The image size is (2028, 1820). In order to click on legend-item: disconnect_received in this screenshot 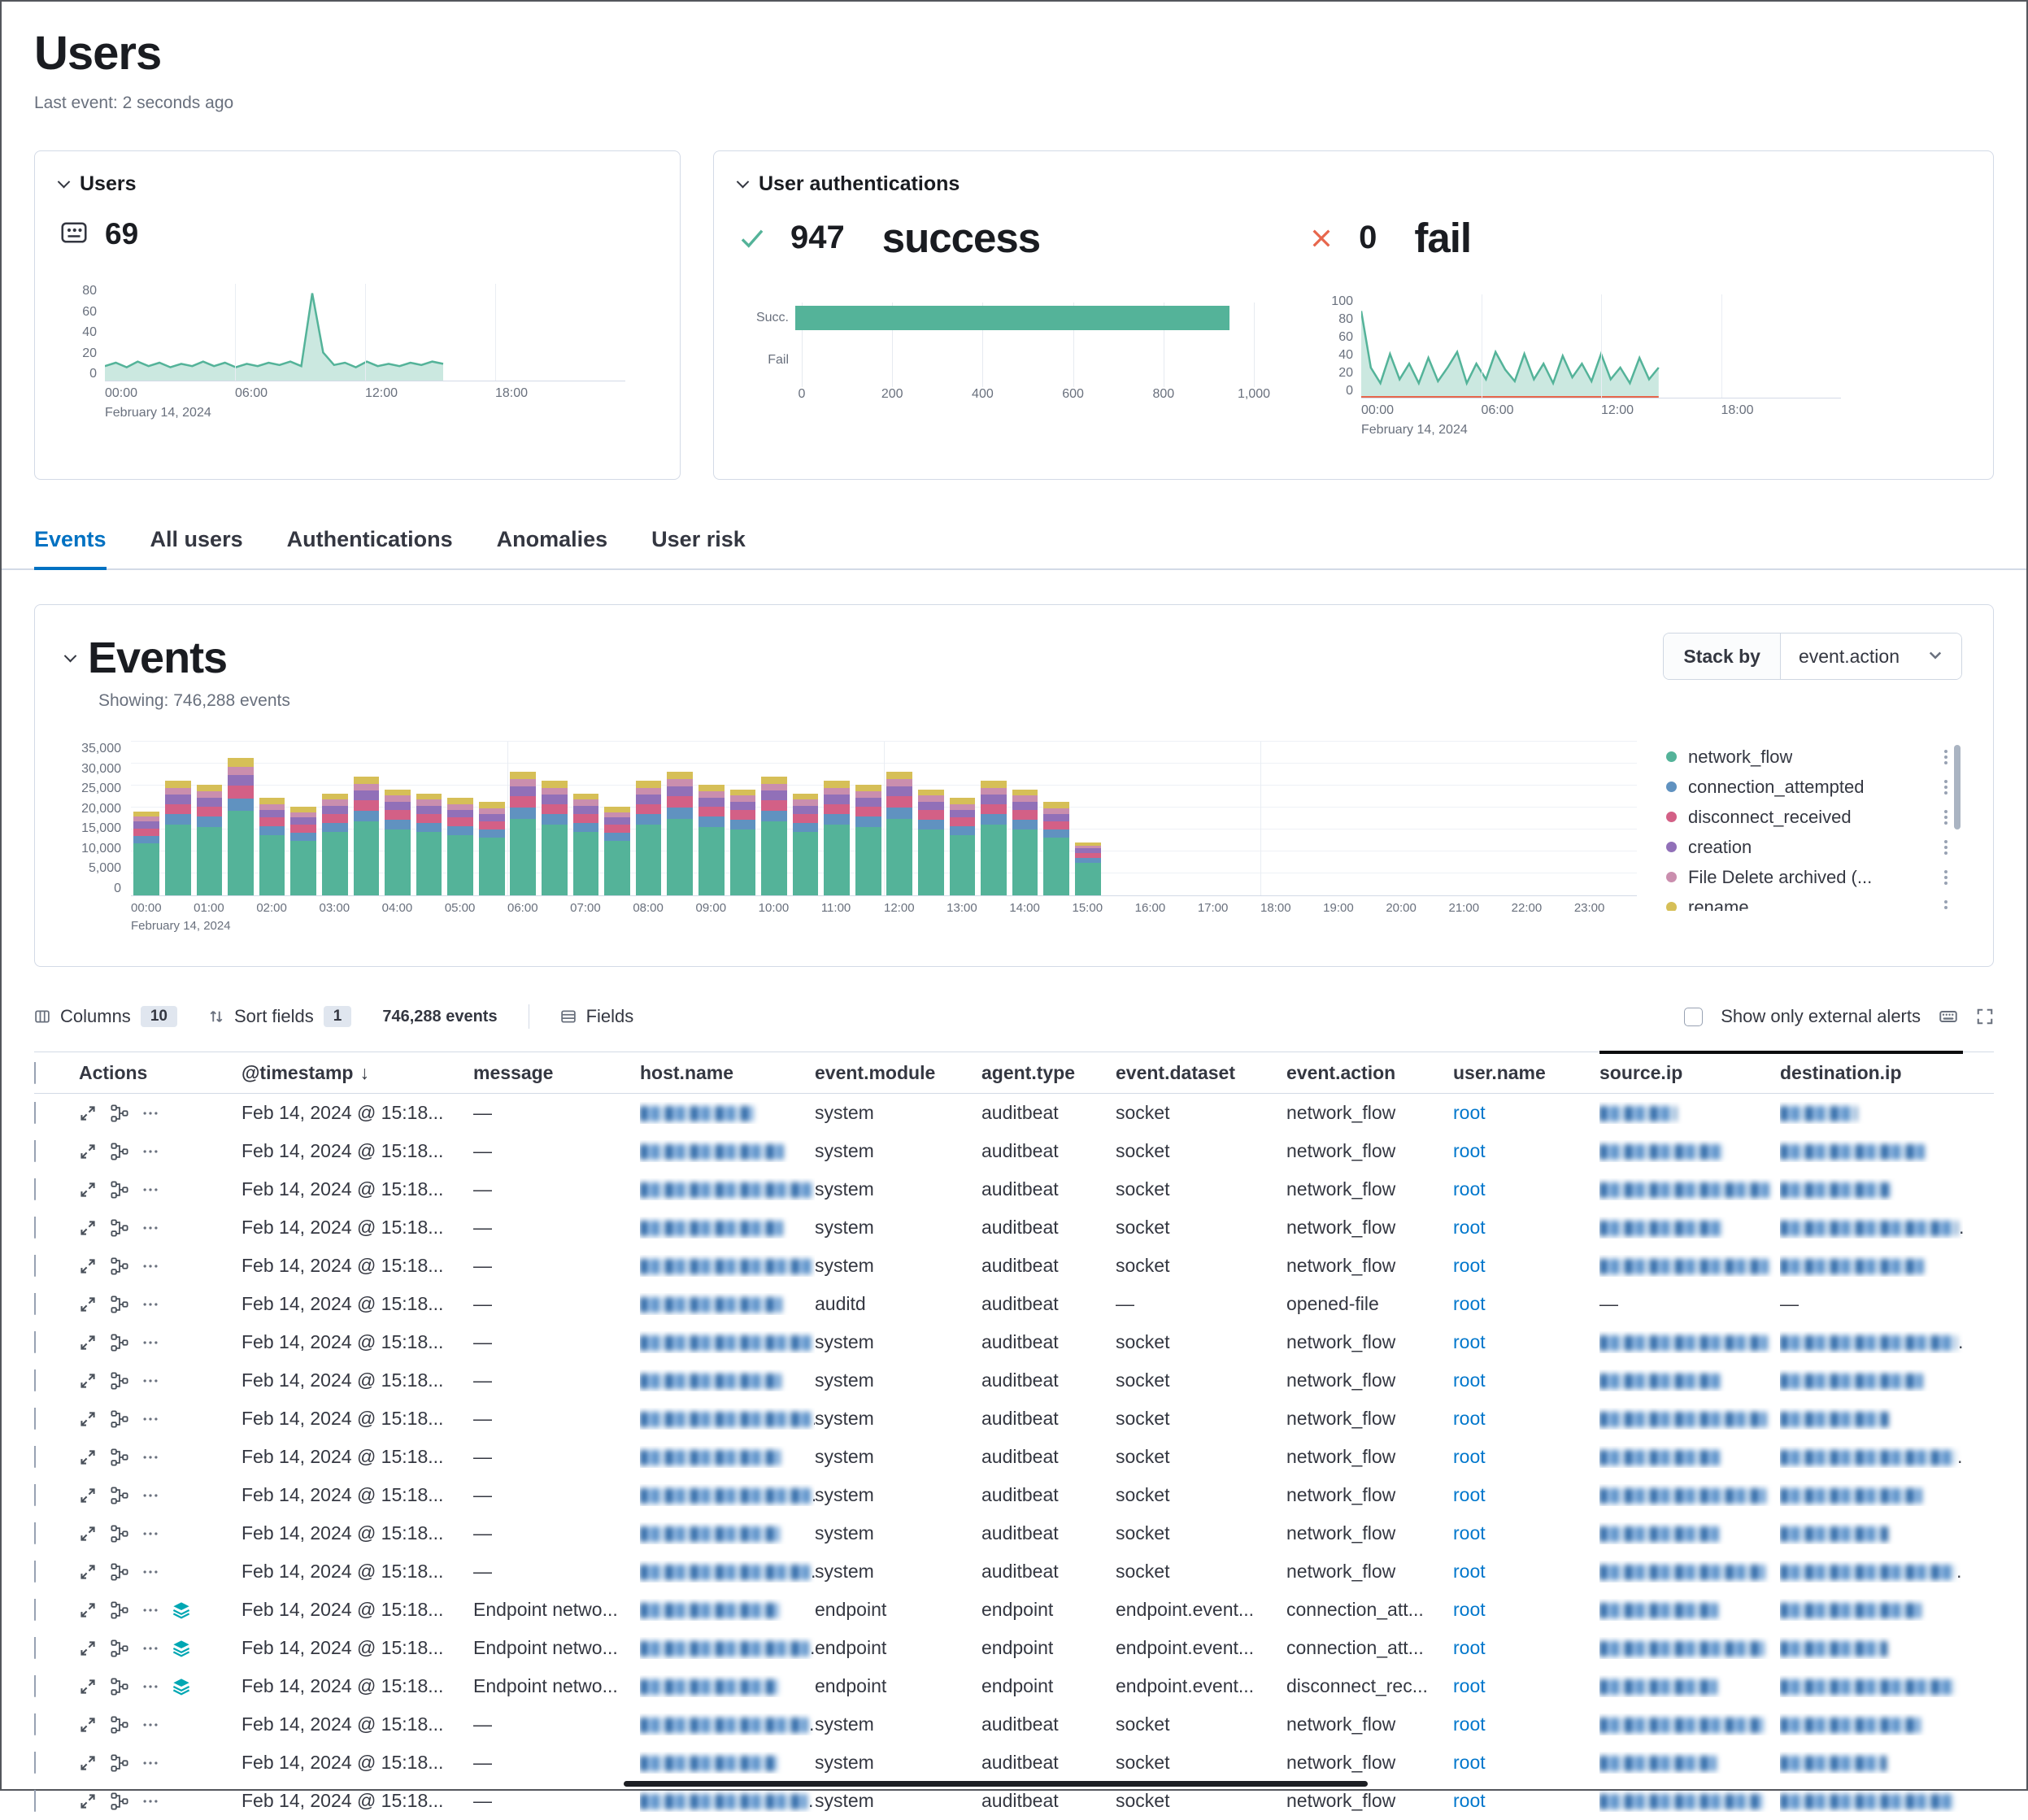, I will do `click(1814, 817)`.